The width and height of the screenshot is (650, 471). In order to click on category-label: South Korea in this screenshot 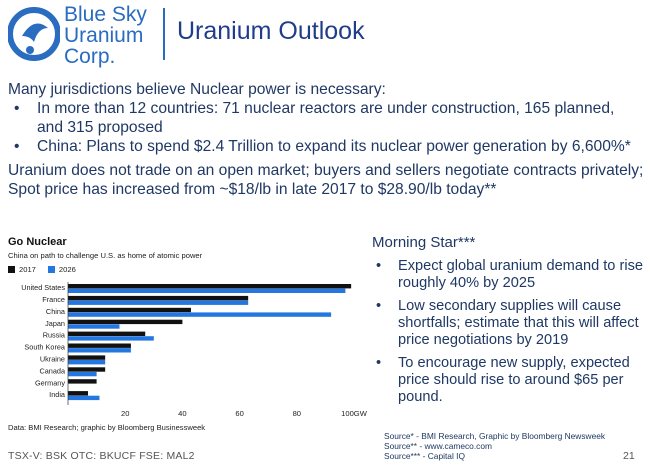, I will do `click(45, 347)`.